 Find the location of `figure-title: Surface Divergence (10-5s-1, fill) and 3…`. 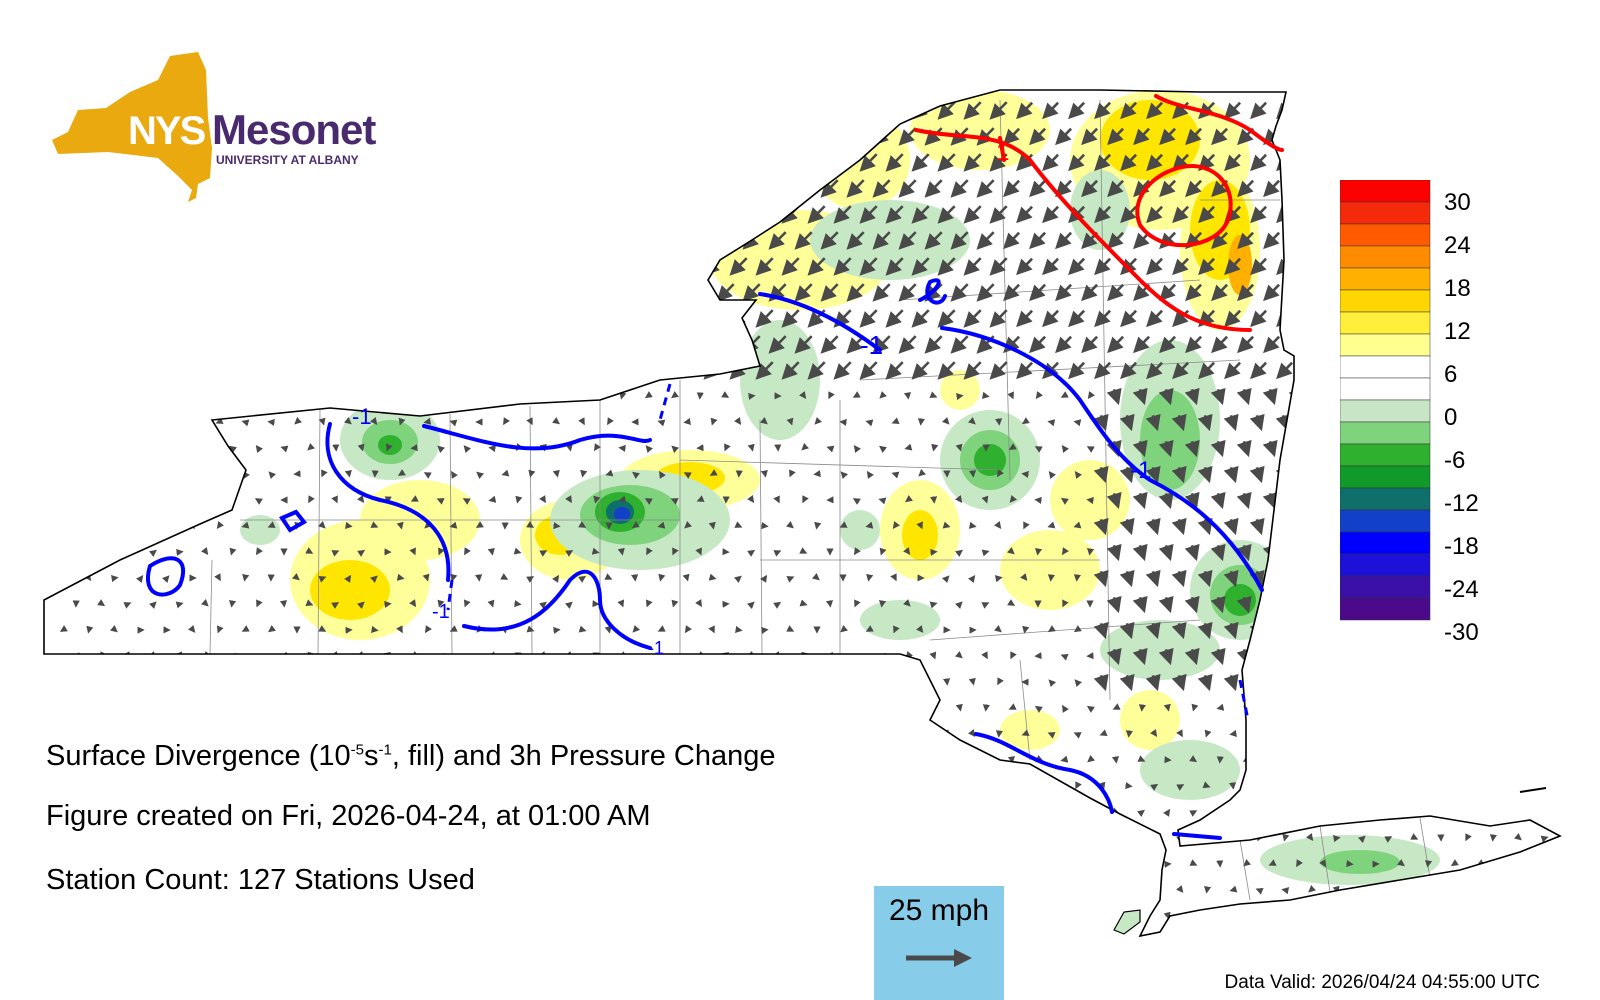

figure-title: Surface Divergence (10-5s-1, fill) and 3… is located at coordinates (411, 756).